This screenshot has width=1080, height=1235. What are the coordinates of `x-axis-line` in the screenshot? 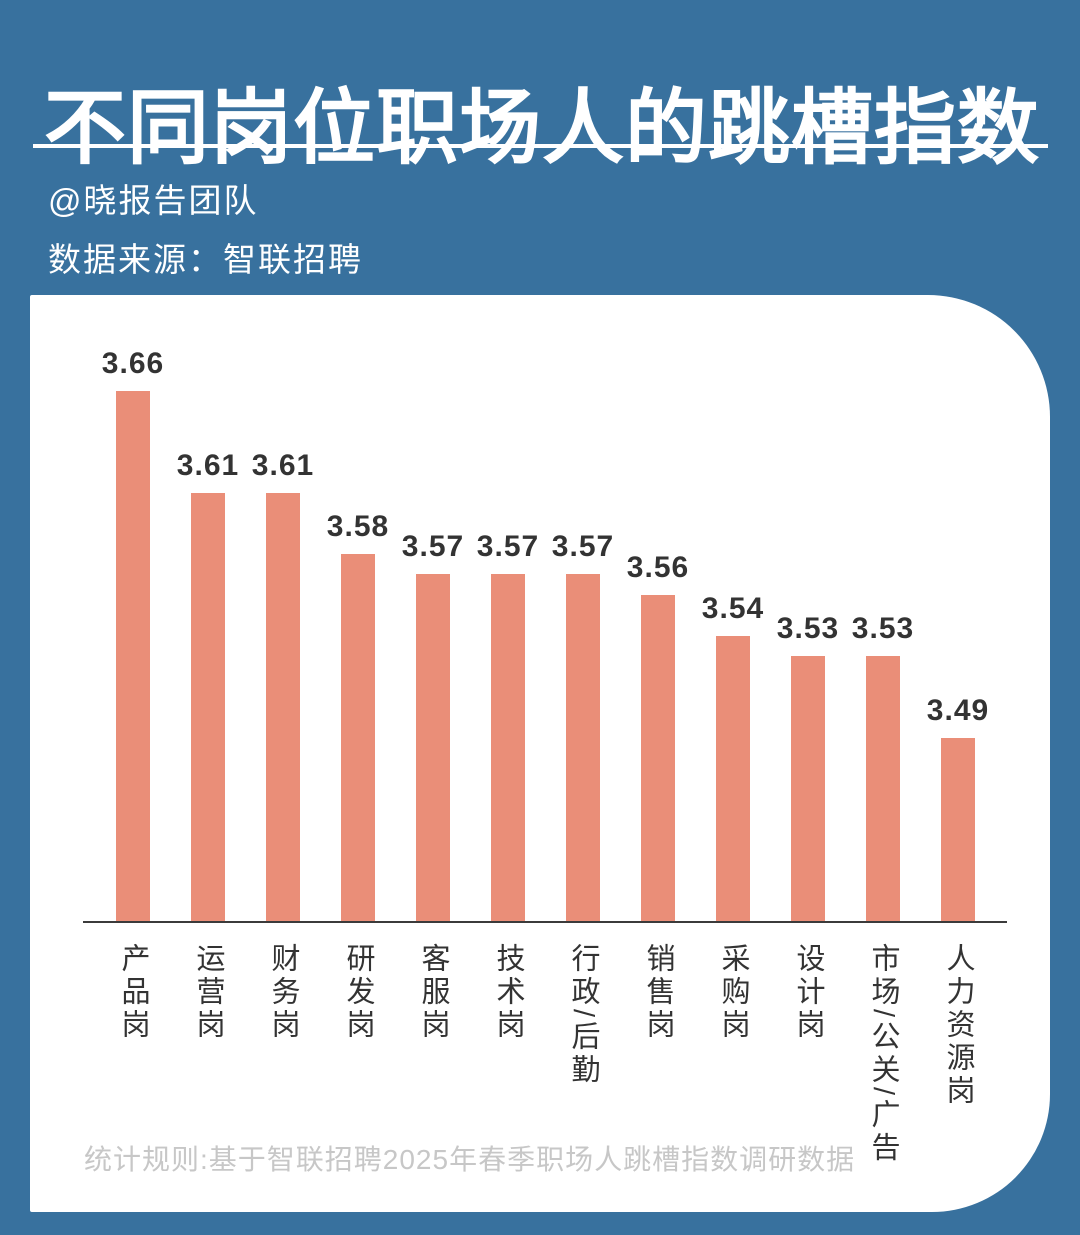 It's located at (545, 922).